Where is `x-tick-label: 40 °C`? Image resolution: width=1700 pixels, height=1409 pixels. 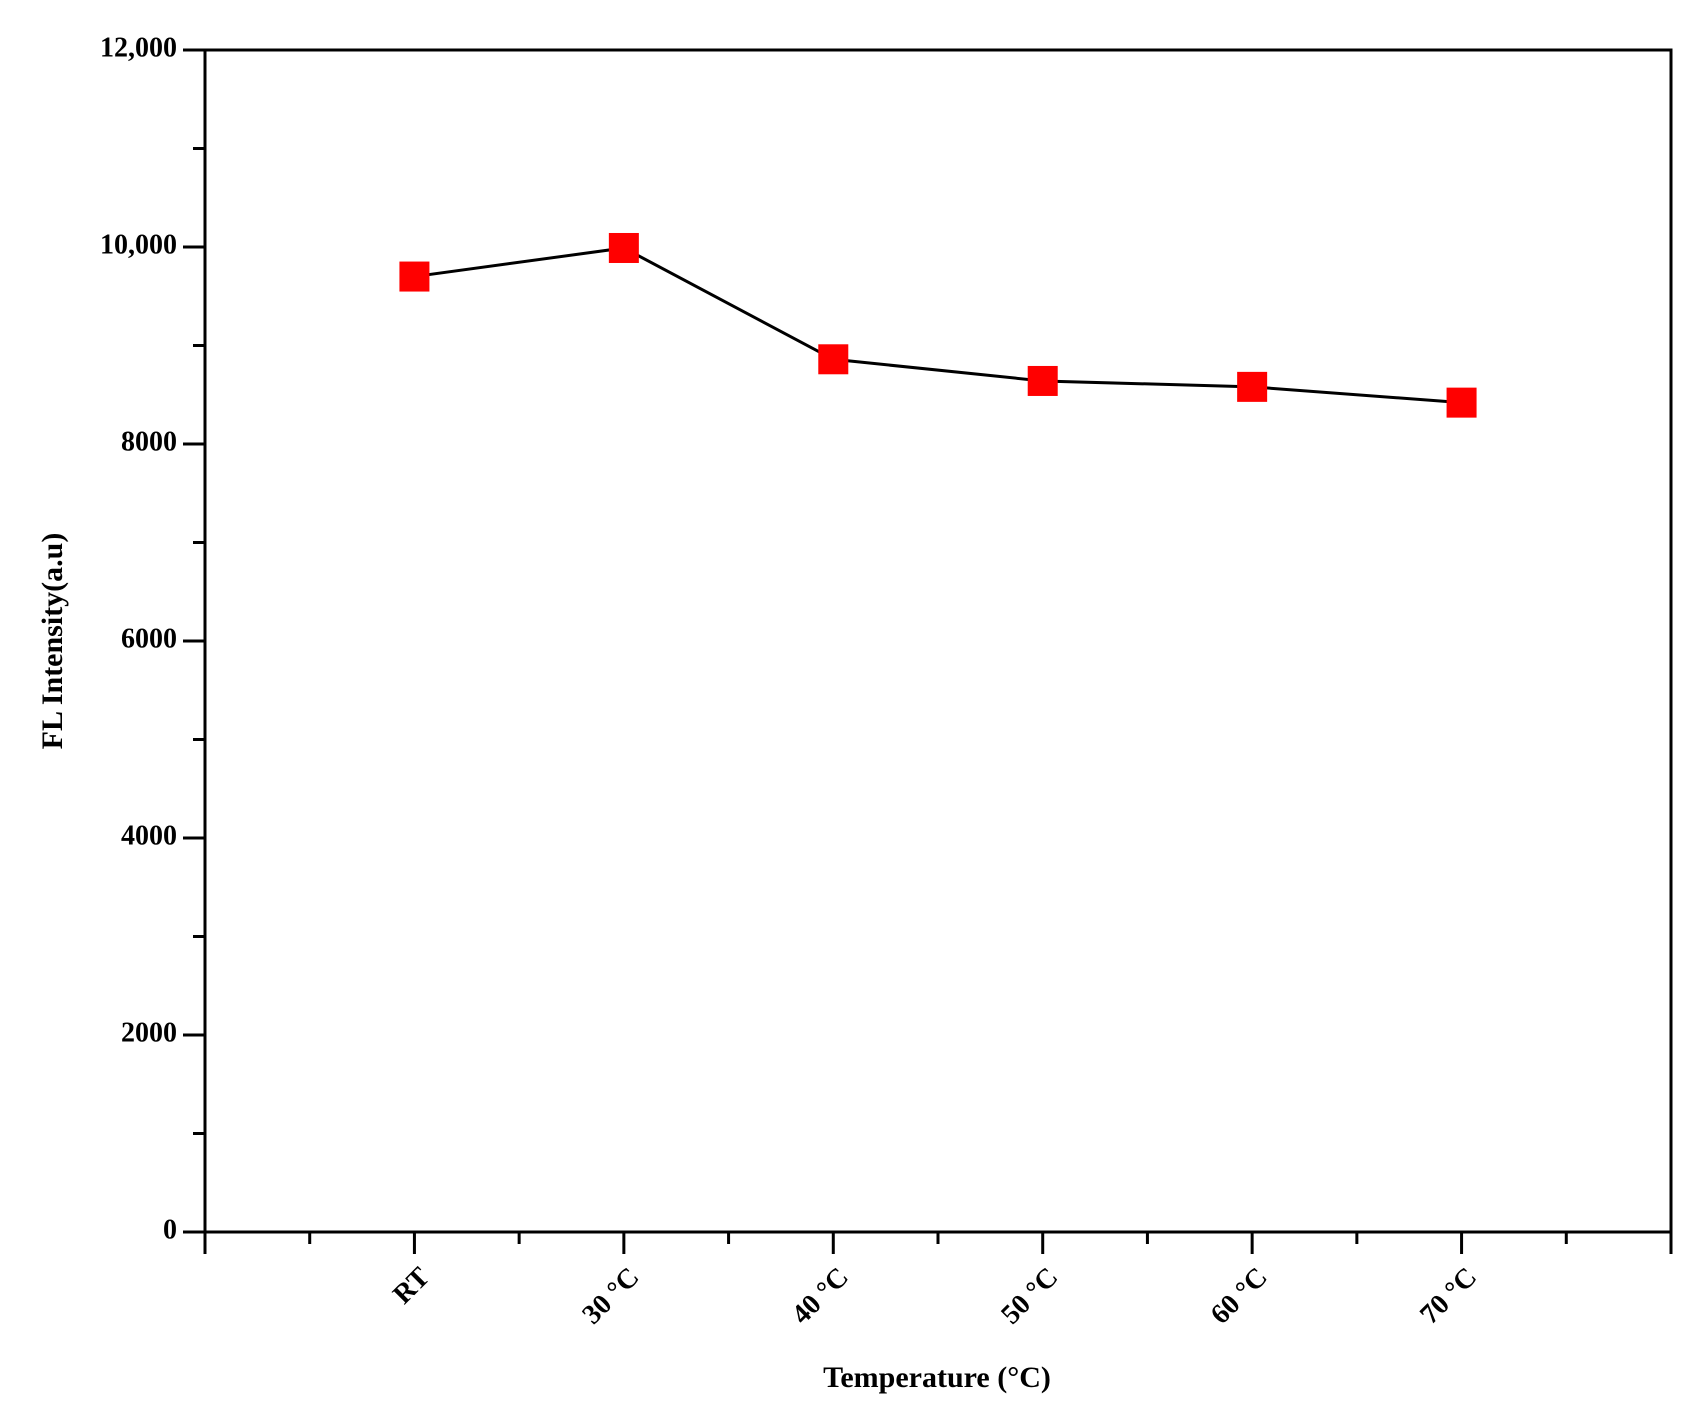 x-tick-label: 40 °C is located at coordinates (820, 1296).